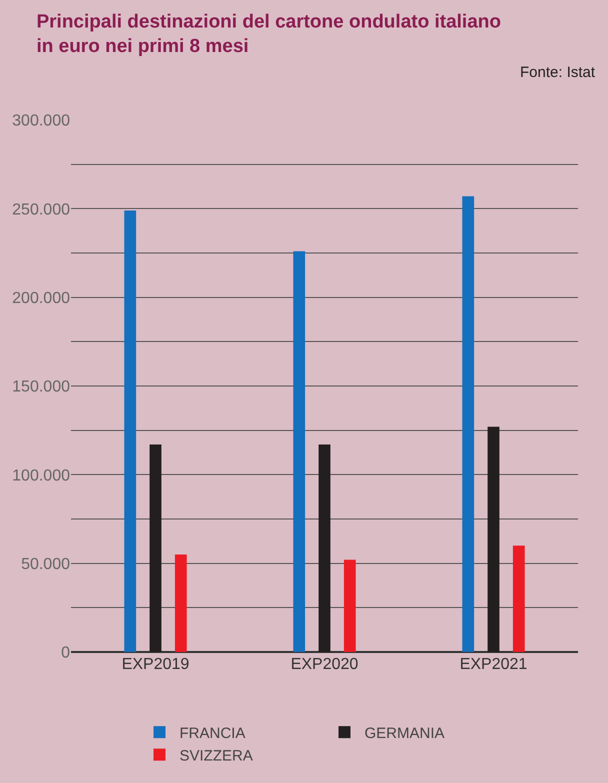 The height and width of the screenshot is (783, 608). What do you see at coordinates (213, 733) in the screenshot?
I see `legend-label: FRANCIA` at bounding box center [213, 733].